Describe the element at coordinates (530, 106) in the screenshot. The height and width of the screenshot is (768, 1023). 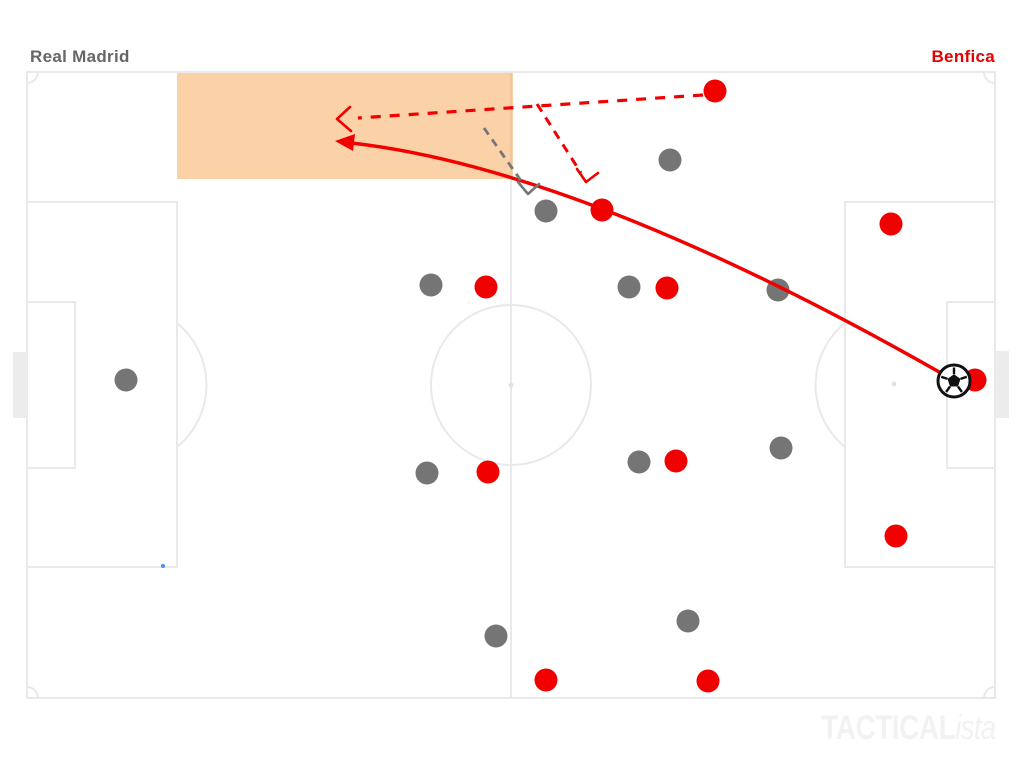
I see `run-arrow-dashed-red-long` at that location.